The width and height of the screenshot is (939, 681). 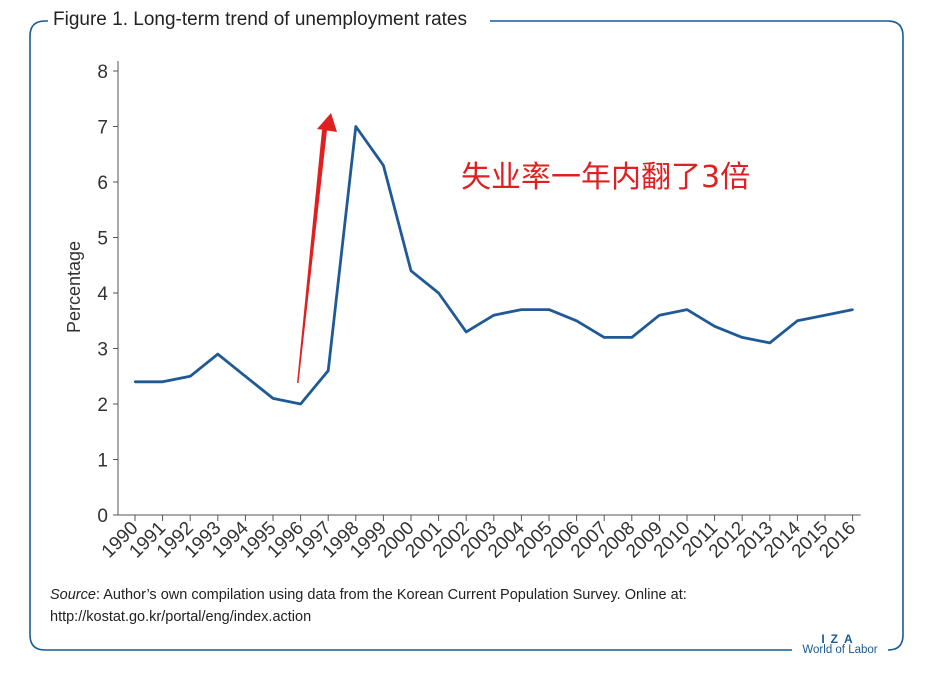 What do you see at coordinates (606, 177) in the screenshot?
I see `annotation-text: 失业率一年内翻了3倍` at bounding box center [606, 177].